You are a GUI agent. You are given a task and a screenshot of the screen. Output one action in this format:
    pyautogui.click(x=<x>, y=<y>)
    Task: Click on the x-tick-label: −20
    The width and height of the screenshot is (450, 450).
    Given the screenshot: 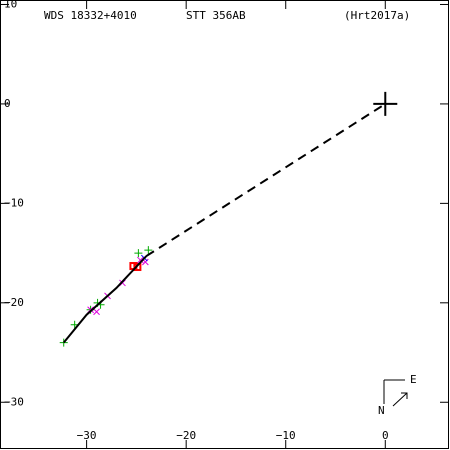 What is the action you would take?
    pyautogui.click(x=186, y=435)
    